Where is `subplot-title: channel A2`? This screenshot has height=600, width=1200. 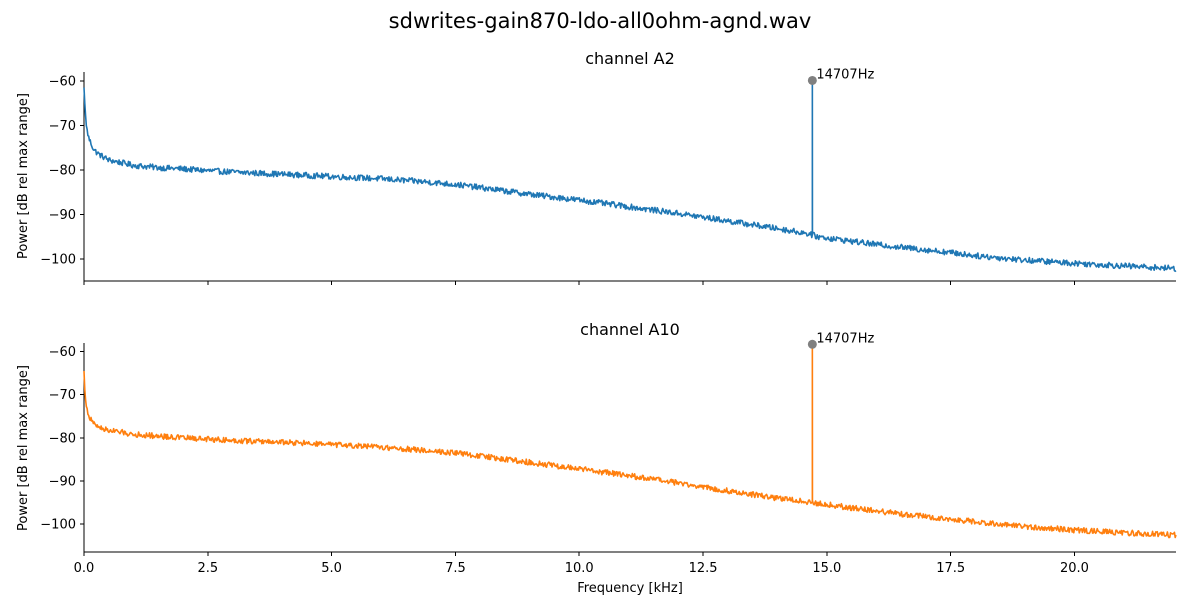 subplot-title: channel A2 is located at coordinates (630, 58).